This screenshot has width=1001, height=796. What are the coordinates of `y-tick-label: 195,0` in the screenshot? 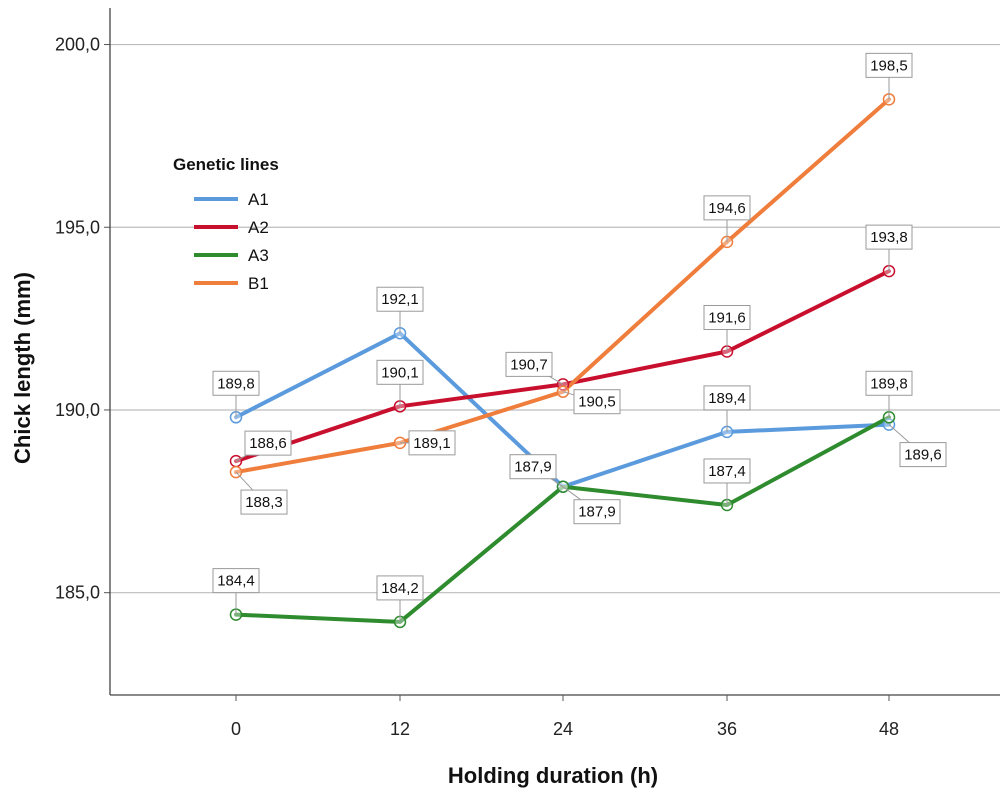 It's located at (77, 227).